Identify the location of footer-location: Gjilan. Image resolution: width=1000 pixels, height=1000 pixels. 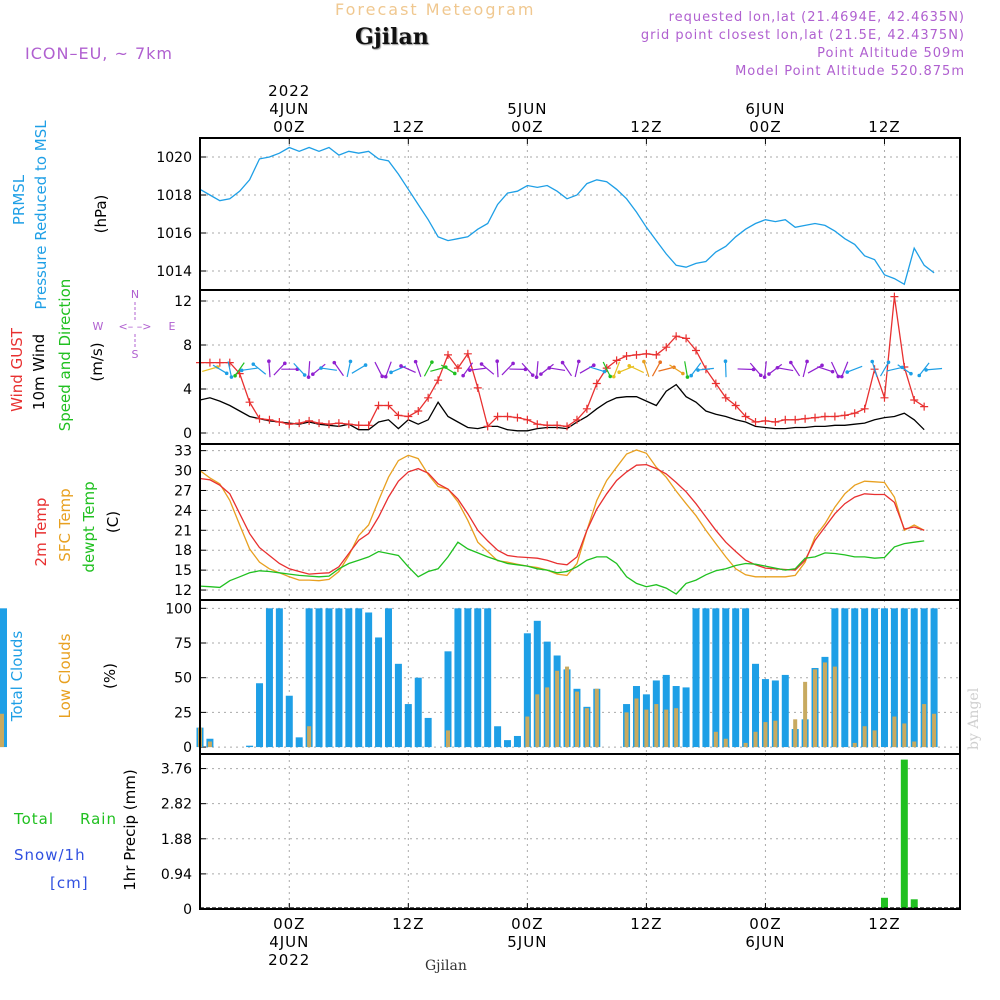
(446, 966).